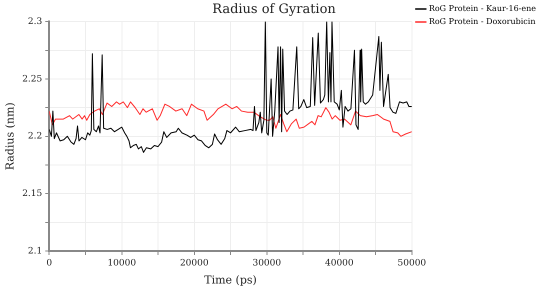  What do you see at coordinates (339, 263) in the screenshot?
I see `x-tick-label: 40000` at bounding box center [339, 263].